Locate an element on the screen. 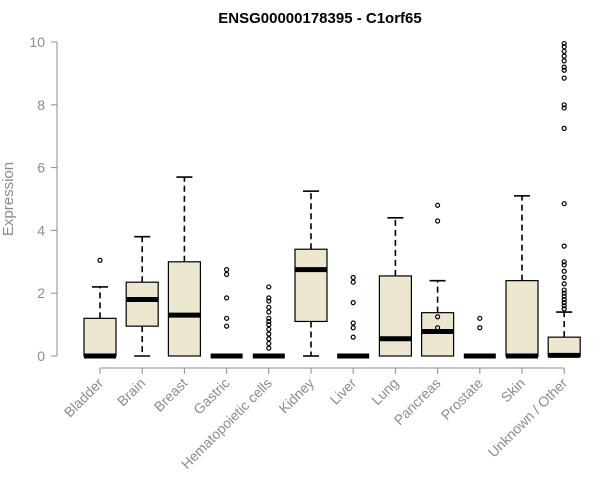 The width and height of the screenshot is (600, 500). y-tick-label: 0 is located at coordinates (41, 356).